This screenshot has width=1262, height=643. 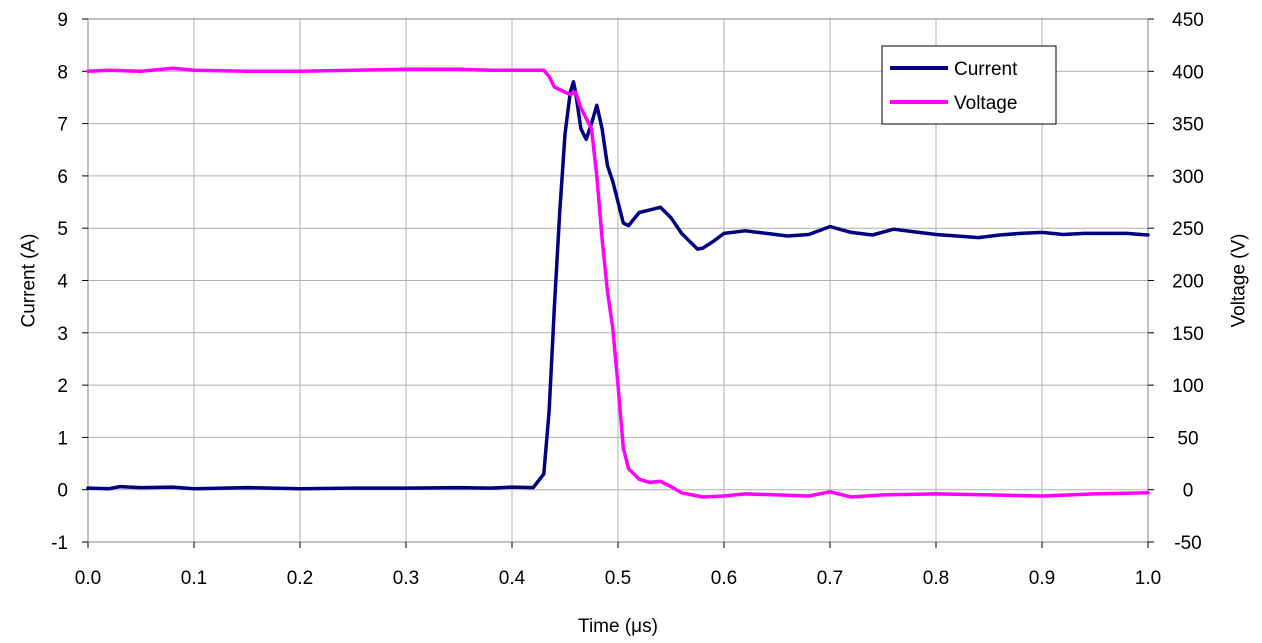 I want to click on left-y-tick-label: 5, so click(x=62, y=229).